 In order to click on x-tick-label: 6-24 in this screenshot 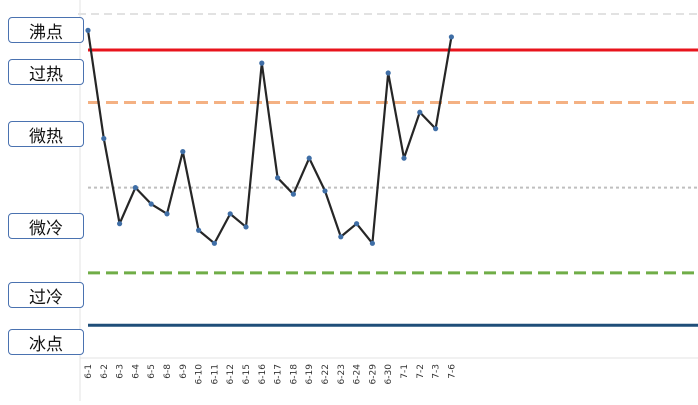, I will do `click(358, 374)`.